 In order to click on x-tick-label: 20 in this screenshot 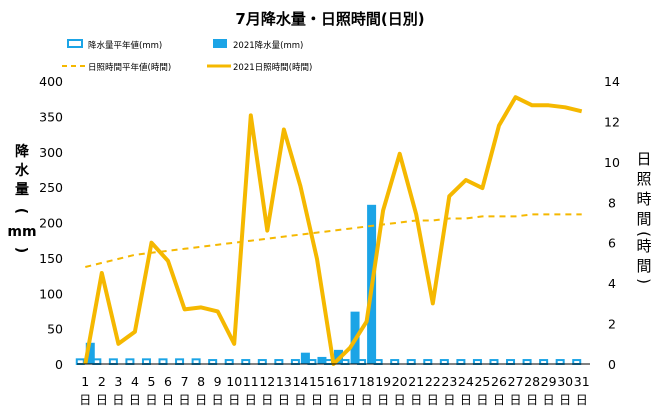, I will do `click(400, 381)`.